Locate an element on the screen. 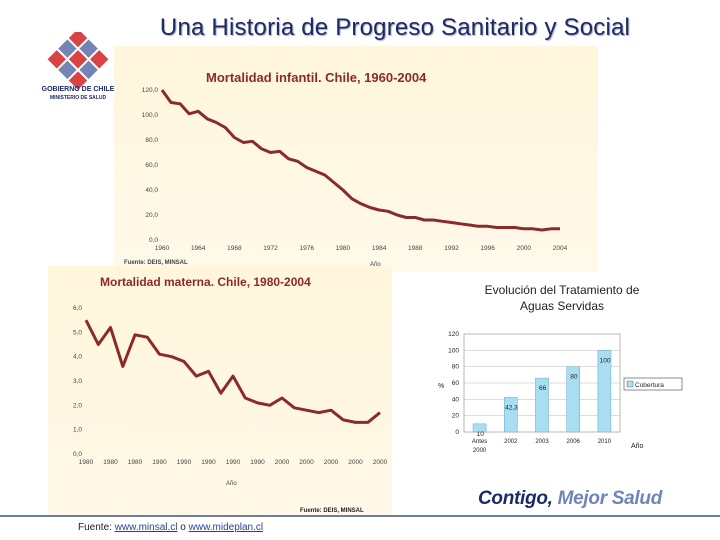 Image resolution: width=720 pixels, height=540 pixels. water-bar-label: 80 is located at coordinates (574, 377).